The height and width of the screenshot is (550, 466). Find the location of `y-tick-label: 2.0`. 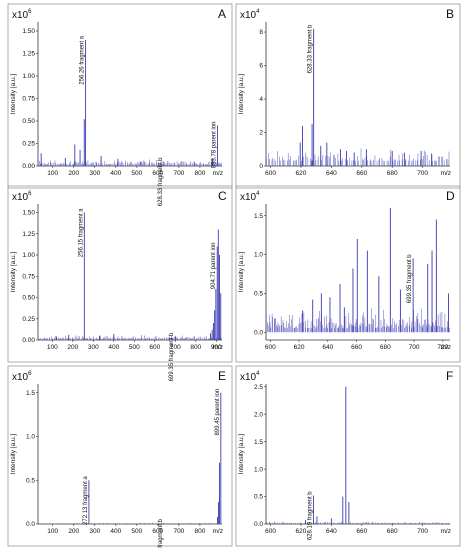

y-tick-label: 2.0 is located at coordinates (258, 414).